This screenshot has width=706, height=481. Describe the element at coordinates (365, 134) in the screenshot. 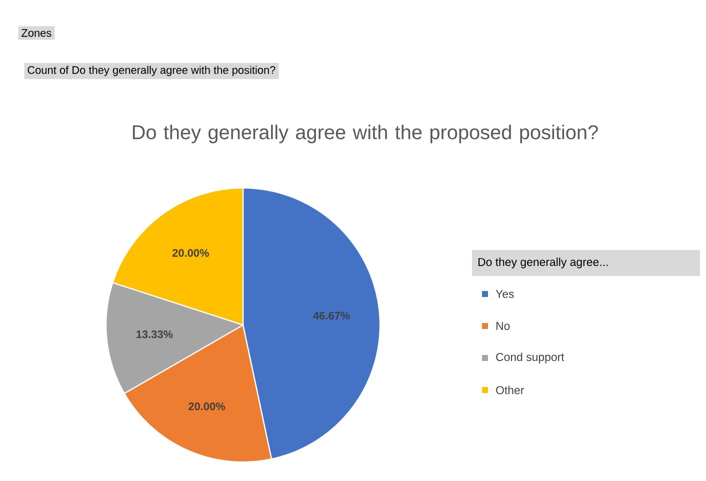

I see `chart-title: Do they generally agree with the proposed position?` at that location.